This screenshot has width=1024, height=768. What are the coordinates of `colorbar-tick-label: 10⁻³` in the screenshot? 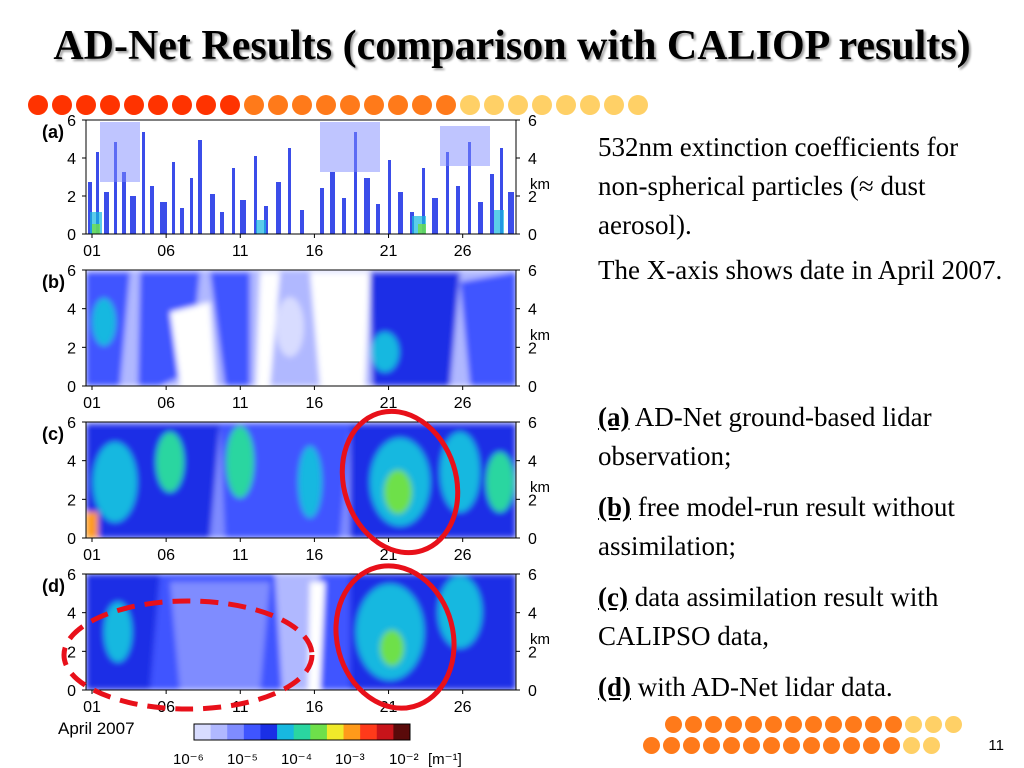 It's located at (350, 759).